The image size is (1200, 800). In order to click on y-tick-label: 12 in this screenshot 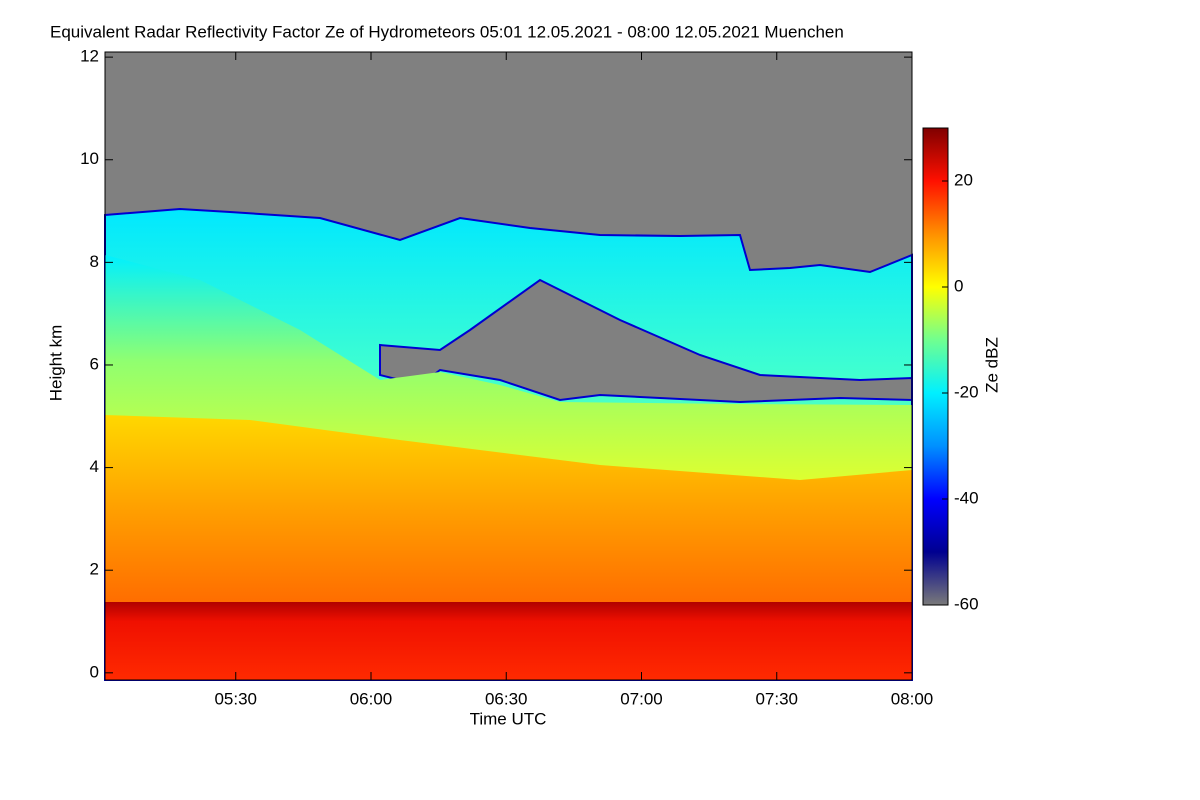, I will do `click(89, 56)`.